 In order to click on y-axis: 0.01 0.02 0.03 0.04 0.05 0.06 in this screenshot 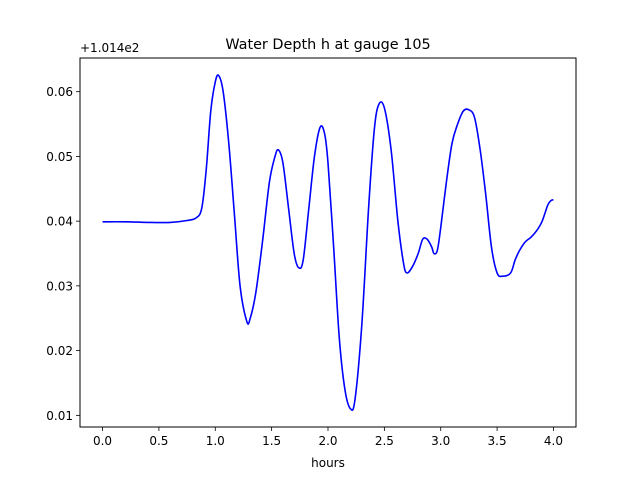, I will do `click(63, 254)`.